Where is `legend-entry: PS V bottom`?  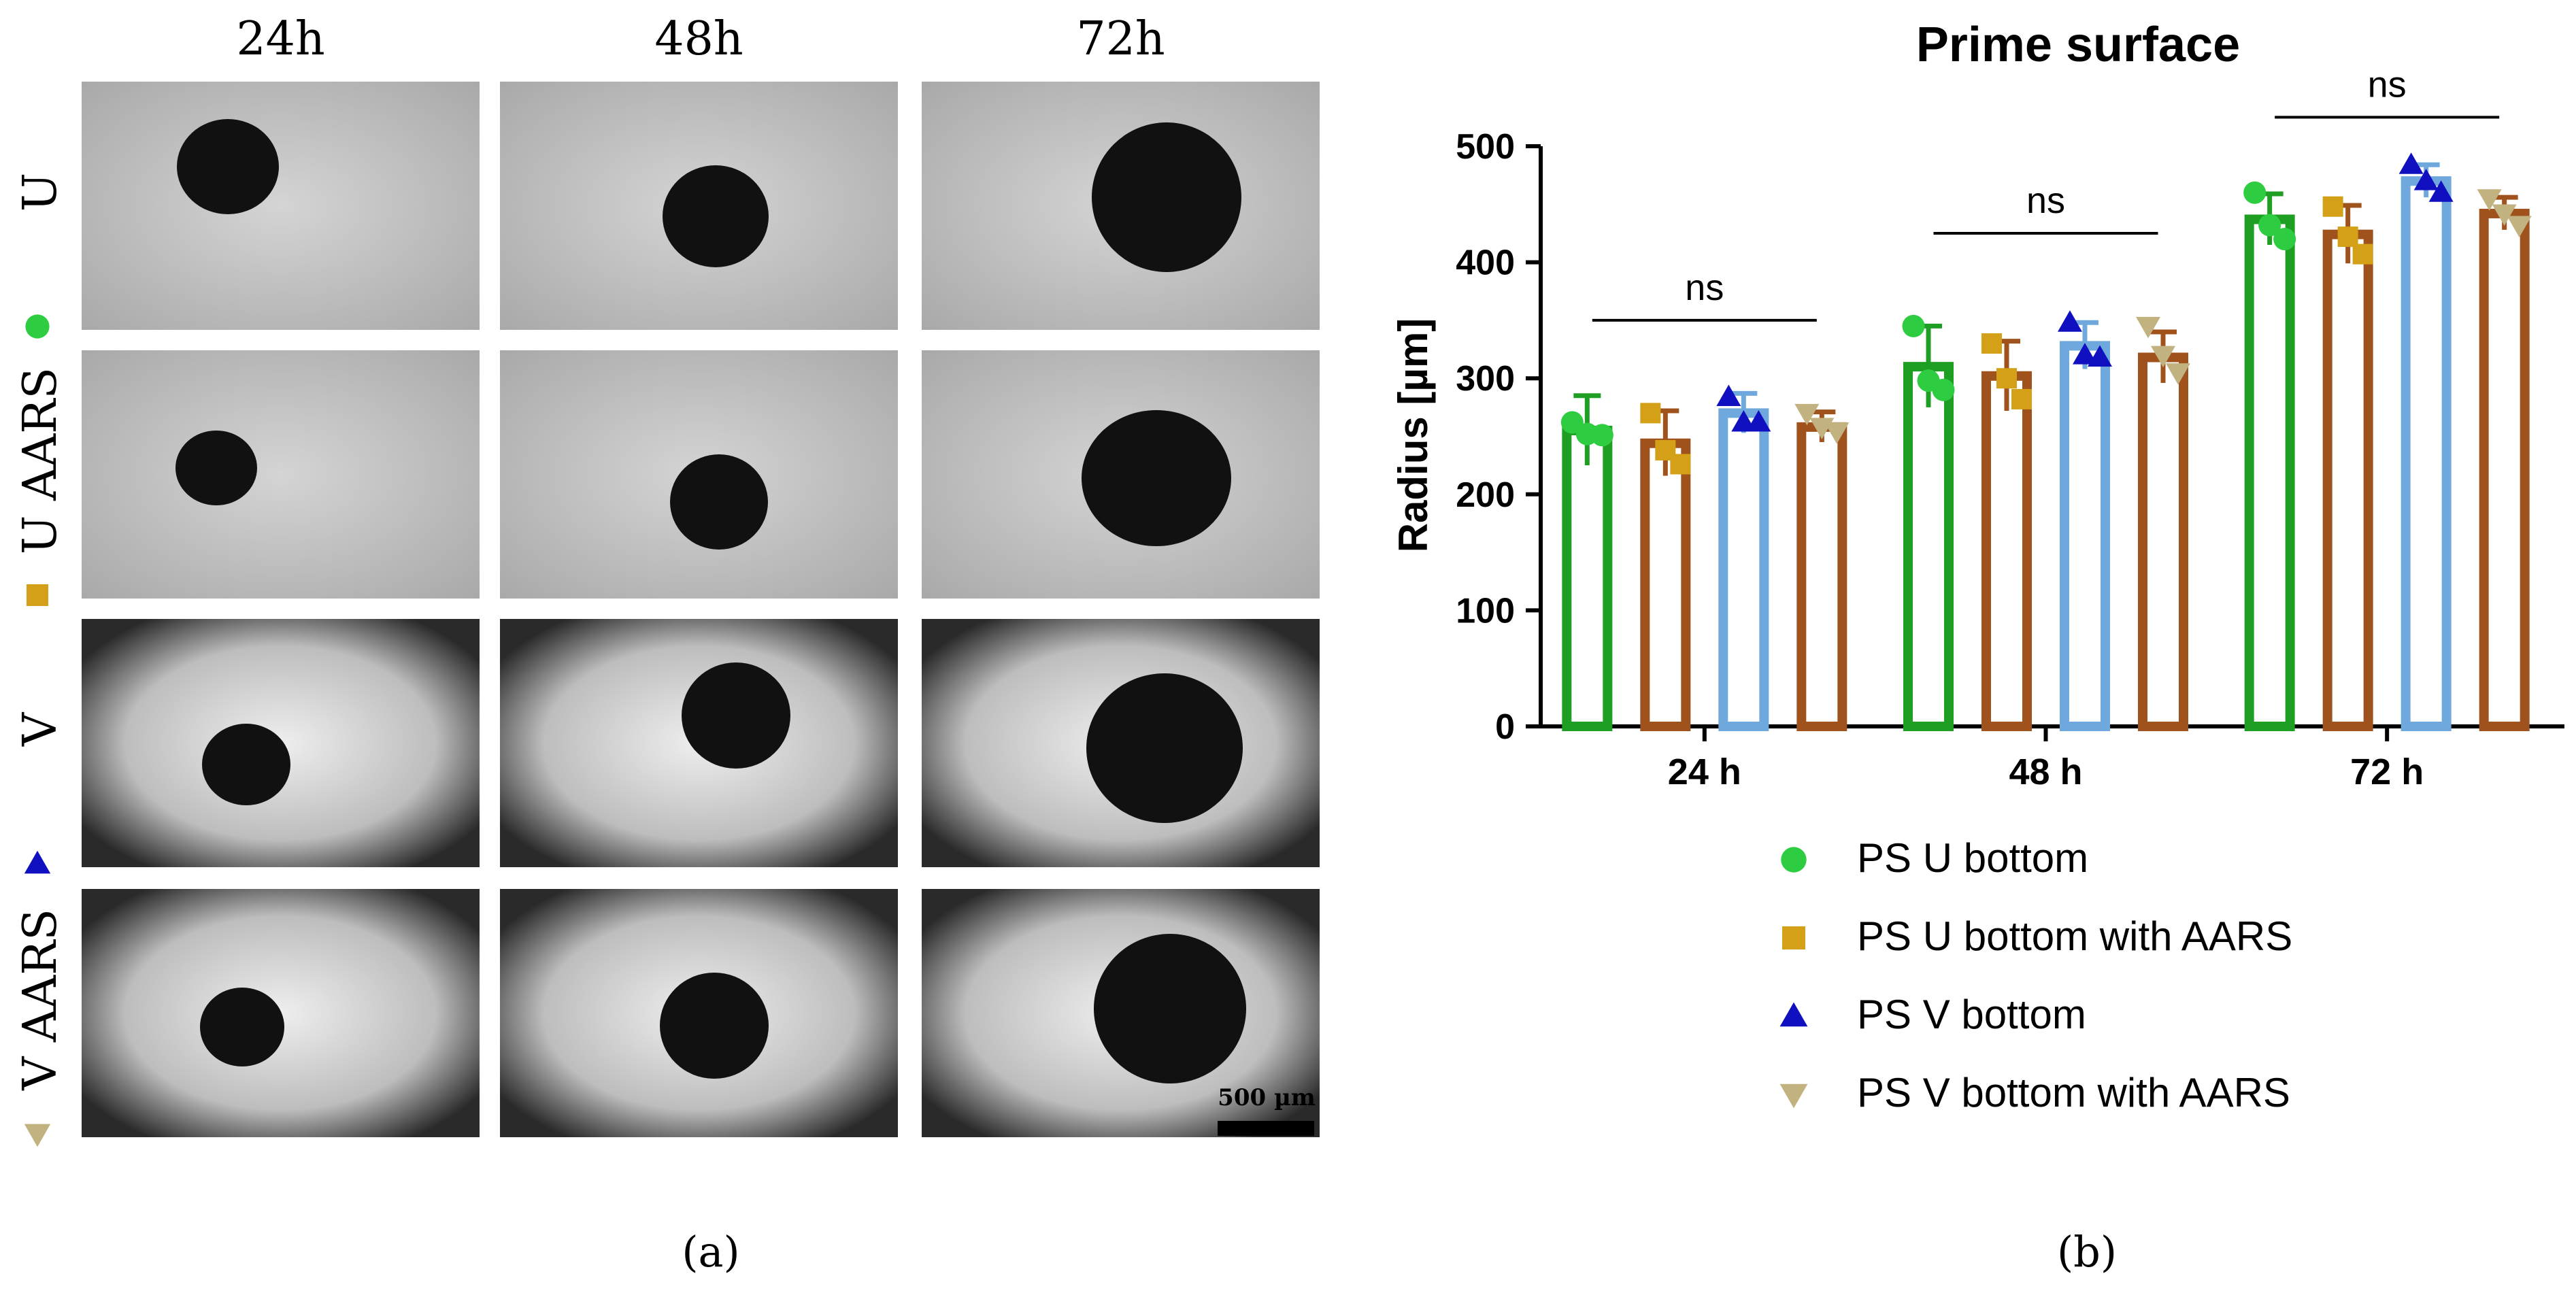
legend-entry: PS V bottom is located at coordinates (1932, 1015).